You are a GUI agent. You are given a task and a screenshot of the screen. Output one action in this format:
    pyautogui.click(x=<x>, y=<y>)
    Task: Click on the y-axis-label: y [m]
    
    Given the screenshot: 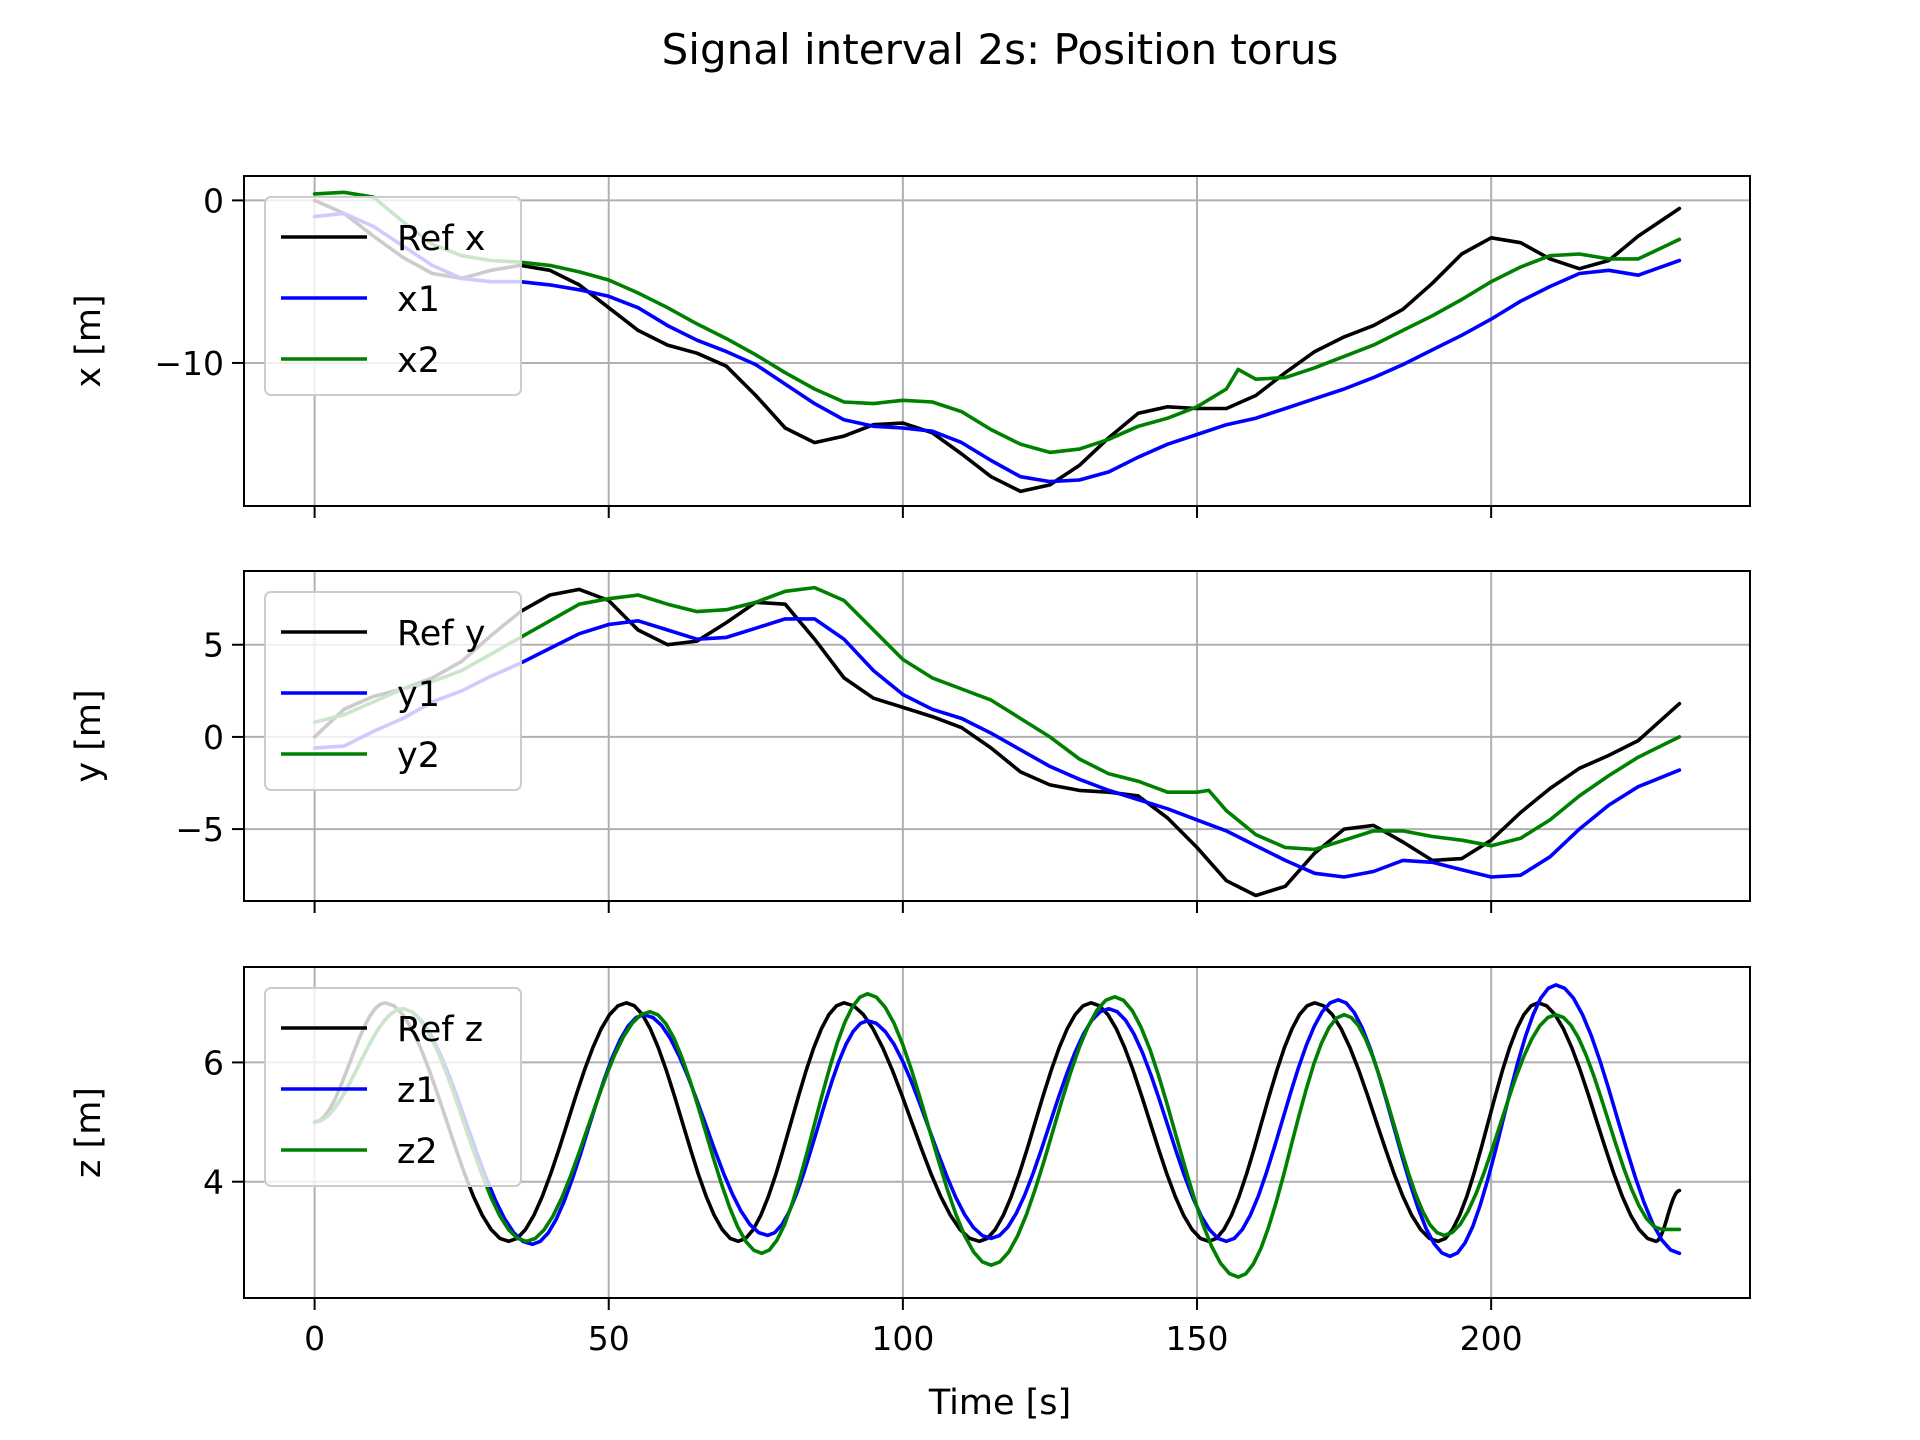 What is the action you would take?
    pyautogui.click(x=89, y=735)
    